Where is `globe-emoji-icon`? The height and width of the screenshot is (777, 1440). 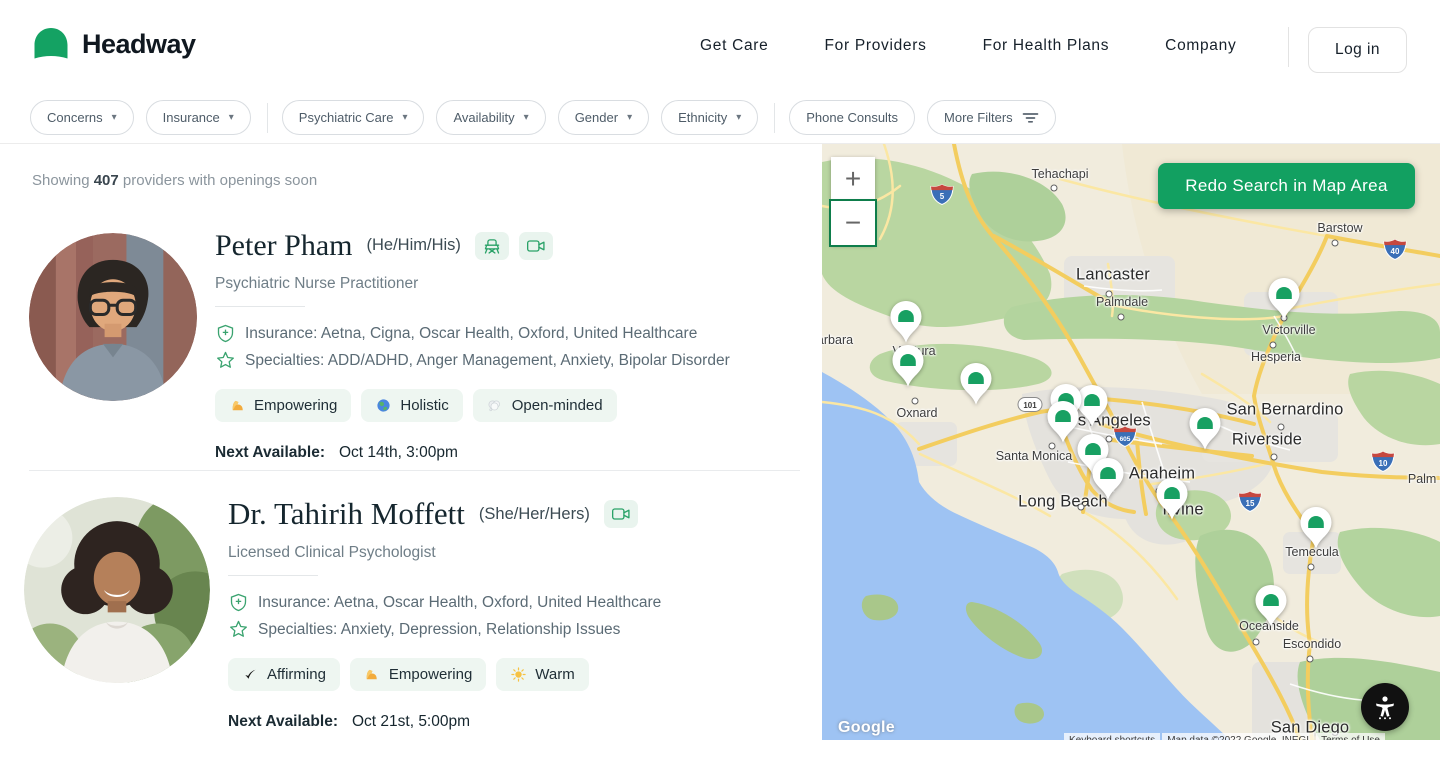
globe-emoji-icon is located at coordinates (383, 406).